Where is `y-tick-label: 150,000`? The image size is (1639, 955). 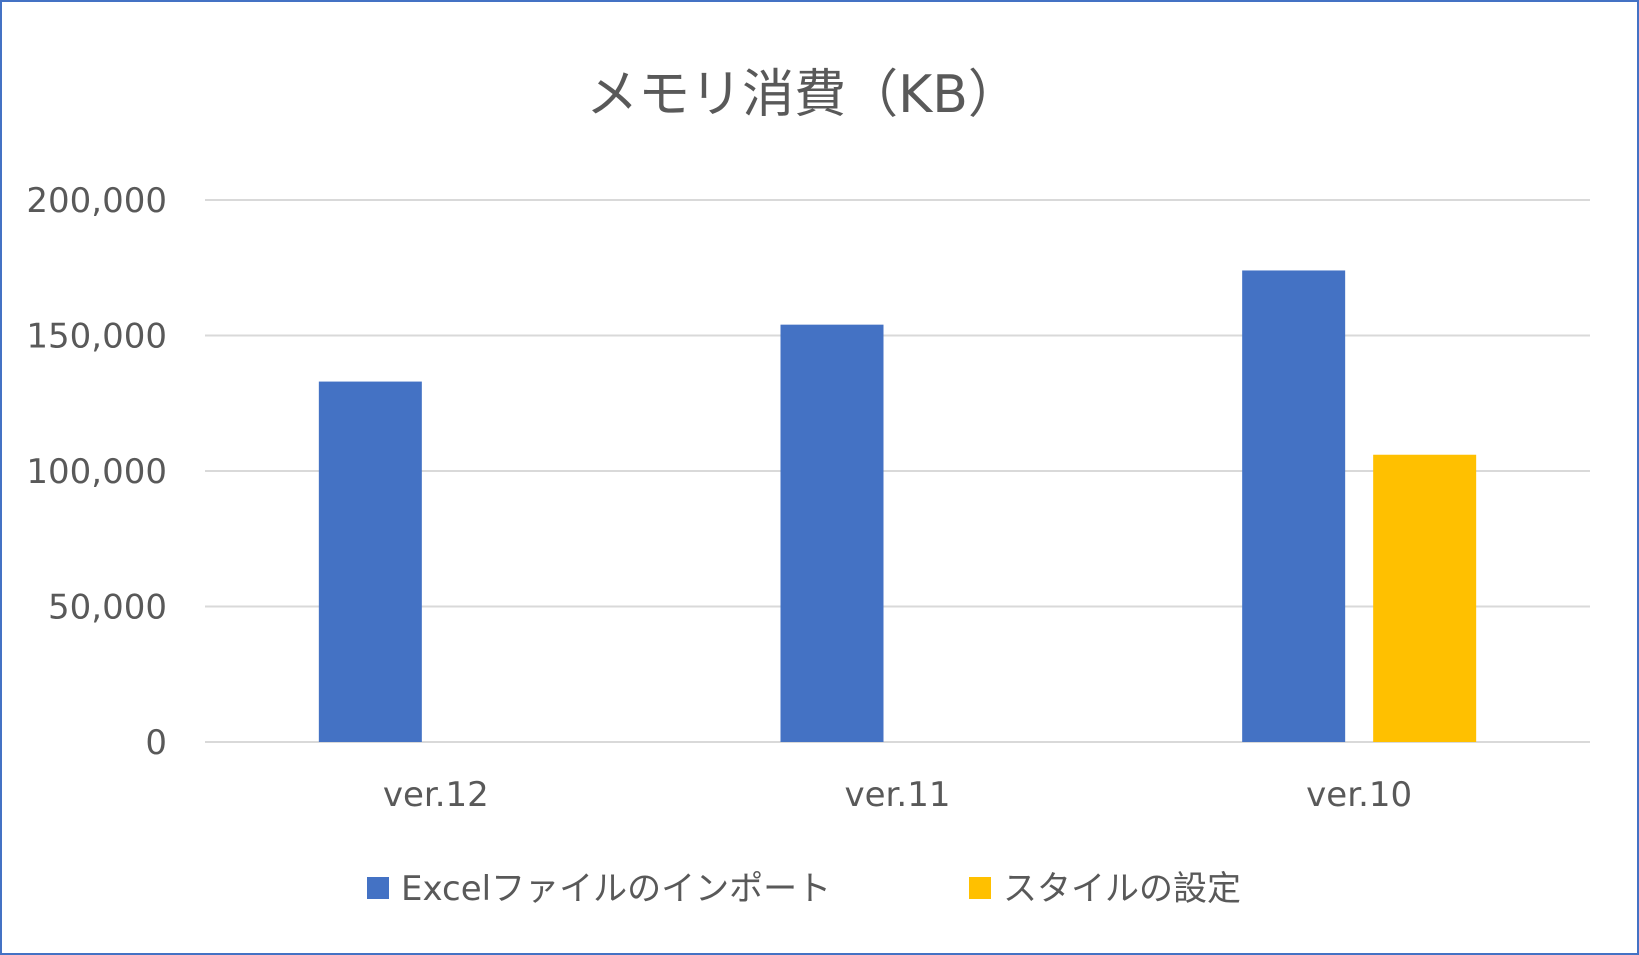 y-tick-label: 150,000 is located at coordinates (96, 337).